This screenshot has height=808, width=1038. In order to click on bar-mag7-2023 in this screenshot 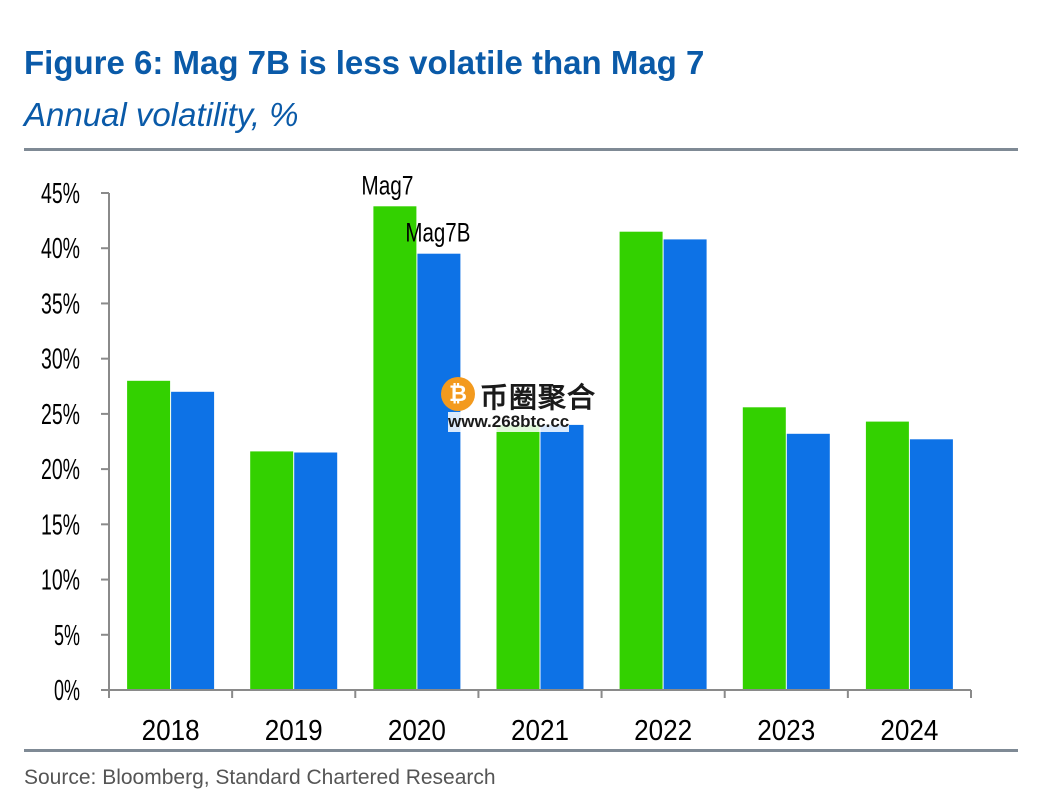, I will do `click(764, 548)`.